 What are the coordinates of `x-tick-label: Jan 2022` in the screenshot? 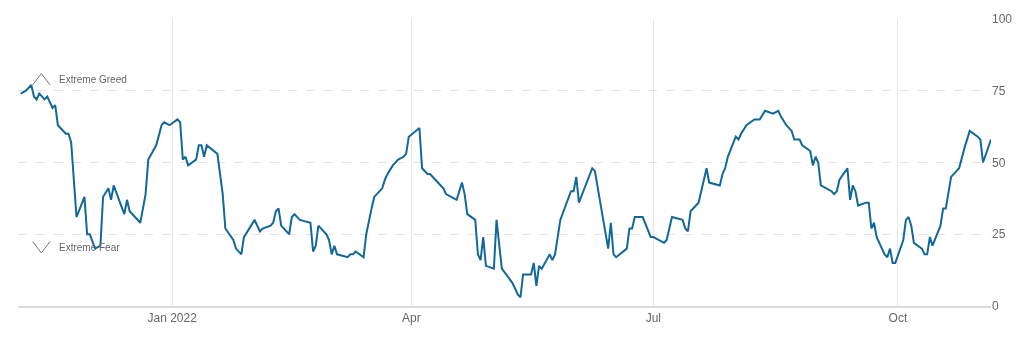 It's located at (172, 318).